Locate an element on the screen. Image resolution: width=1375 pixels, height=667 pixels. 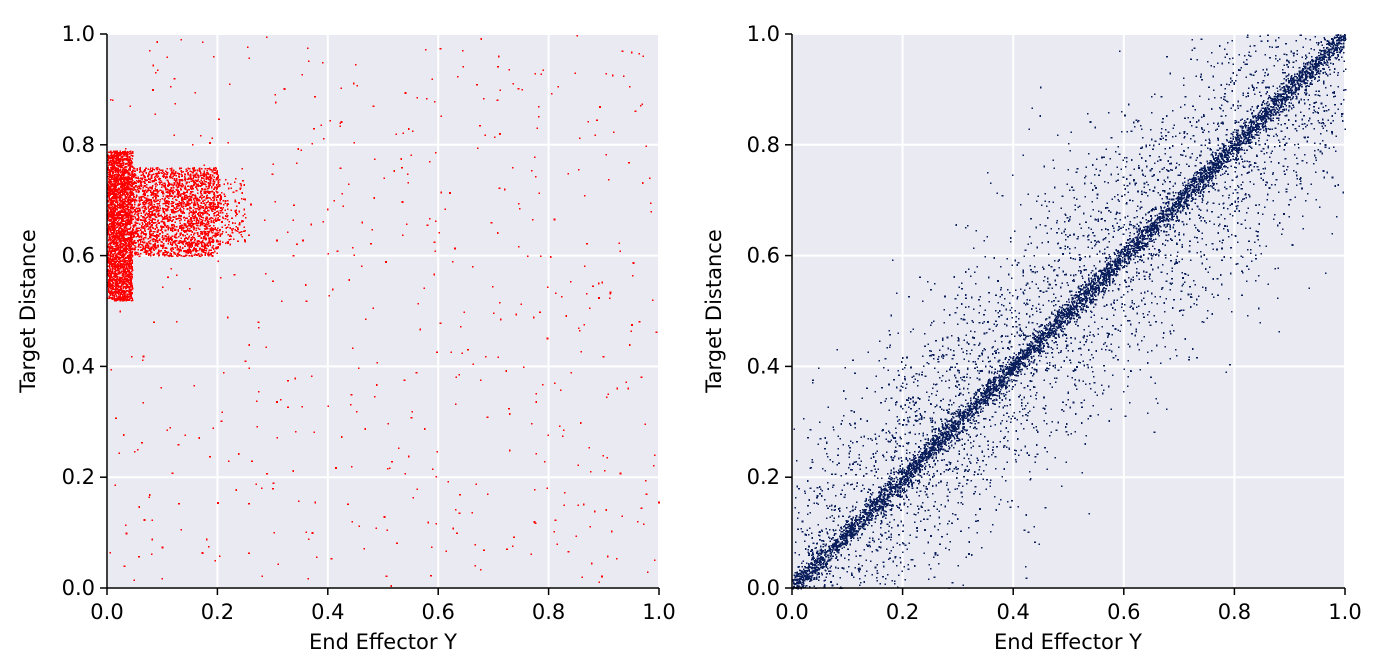
right-y-tick-label: 0.8 is located at coordinates (763, 145).